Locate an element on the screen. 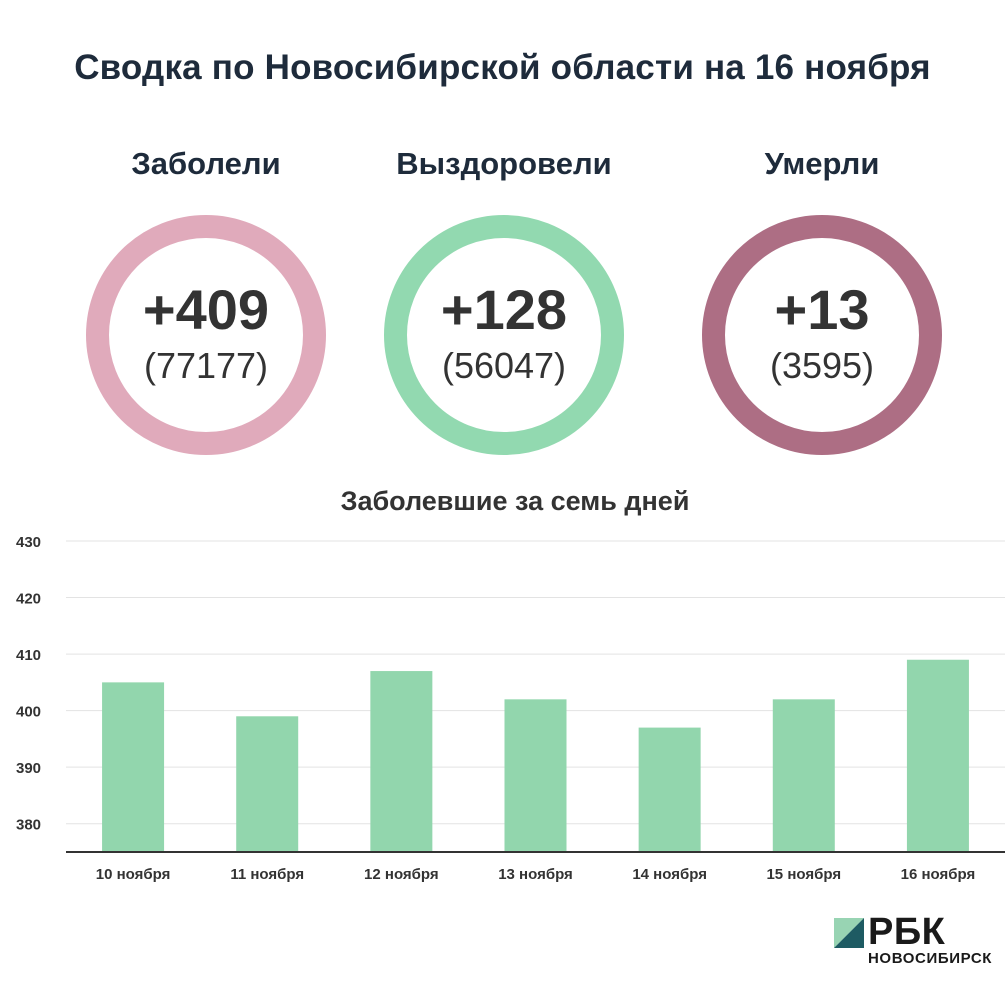  stat-ring: +13 (3595) is located at coordinates (822, 335).